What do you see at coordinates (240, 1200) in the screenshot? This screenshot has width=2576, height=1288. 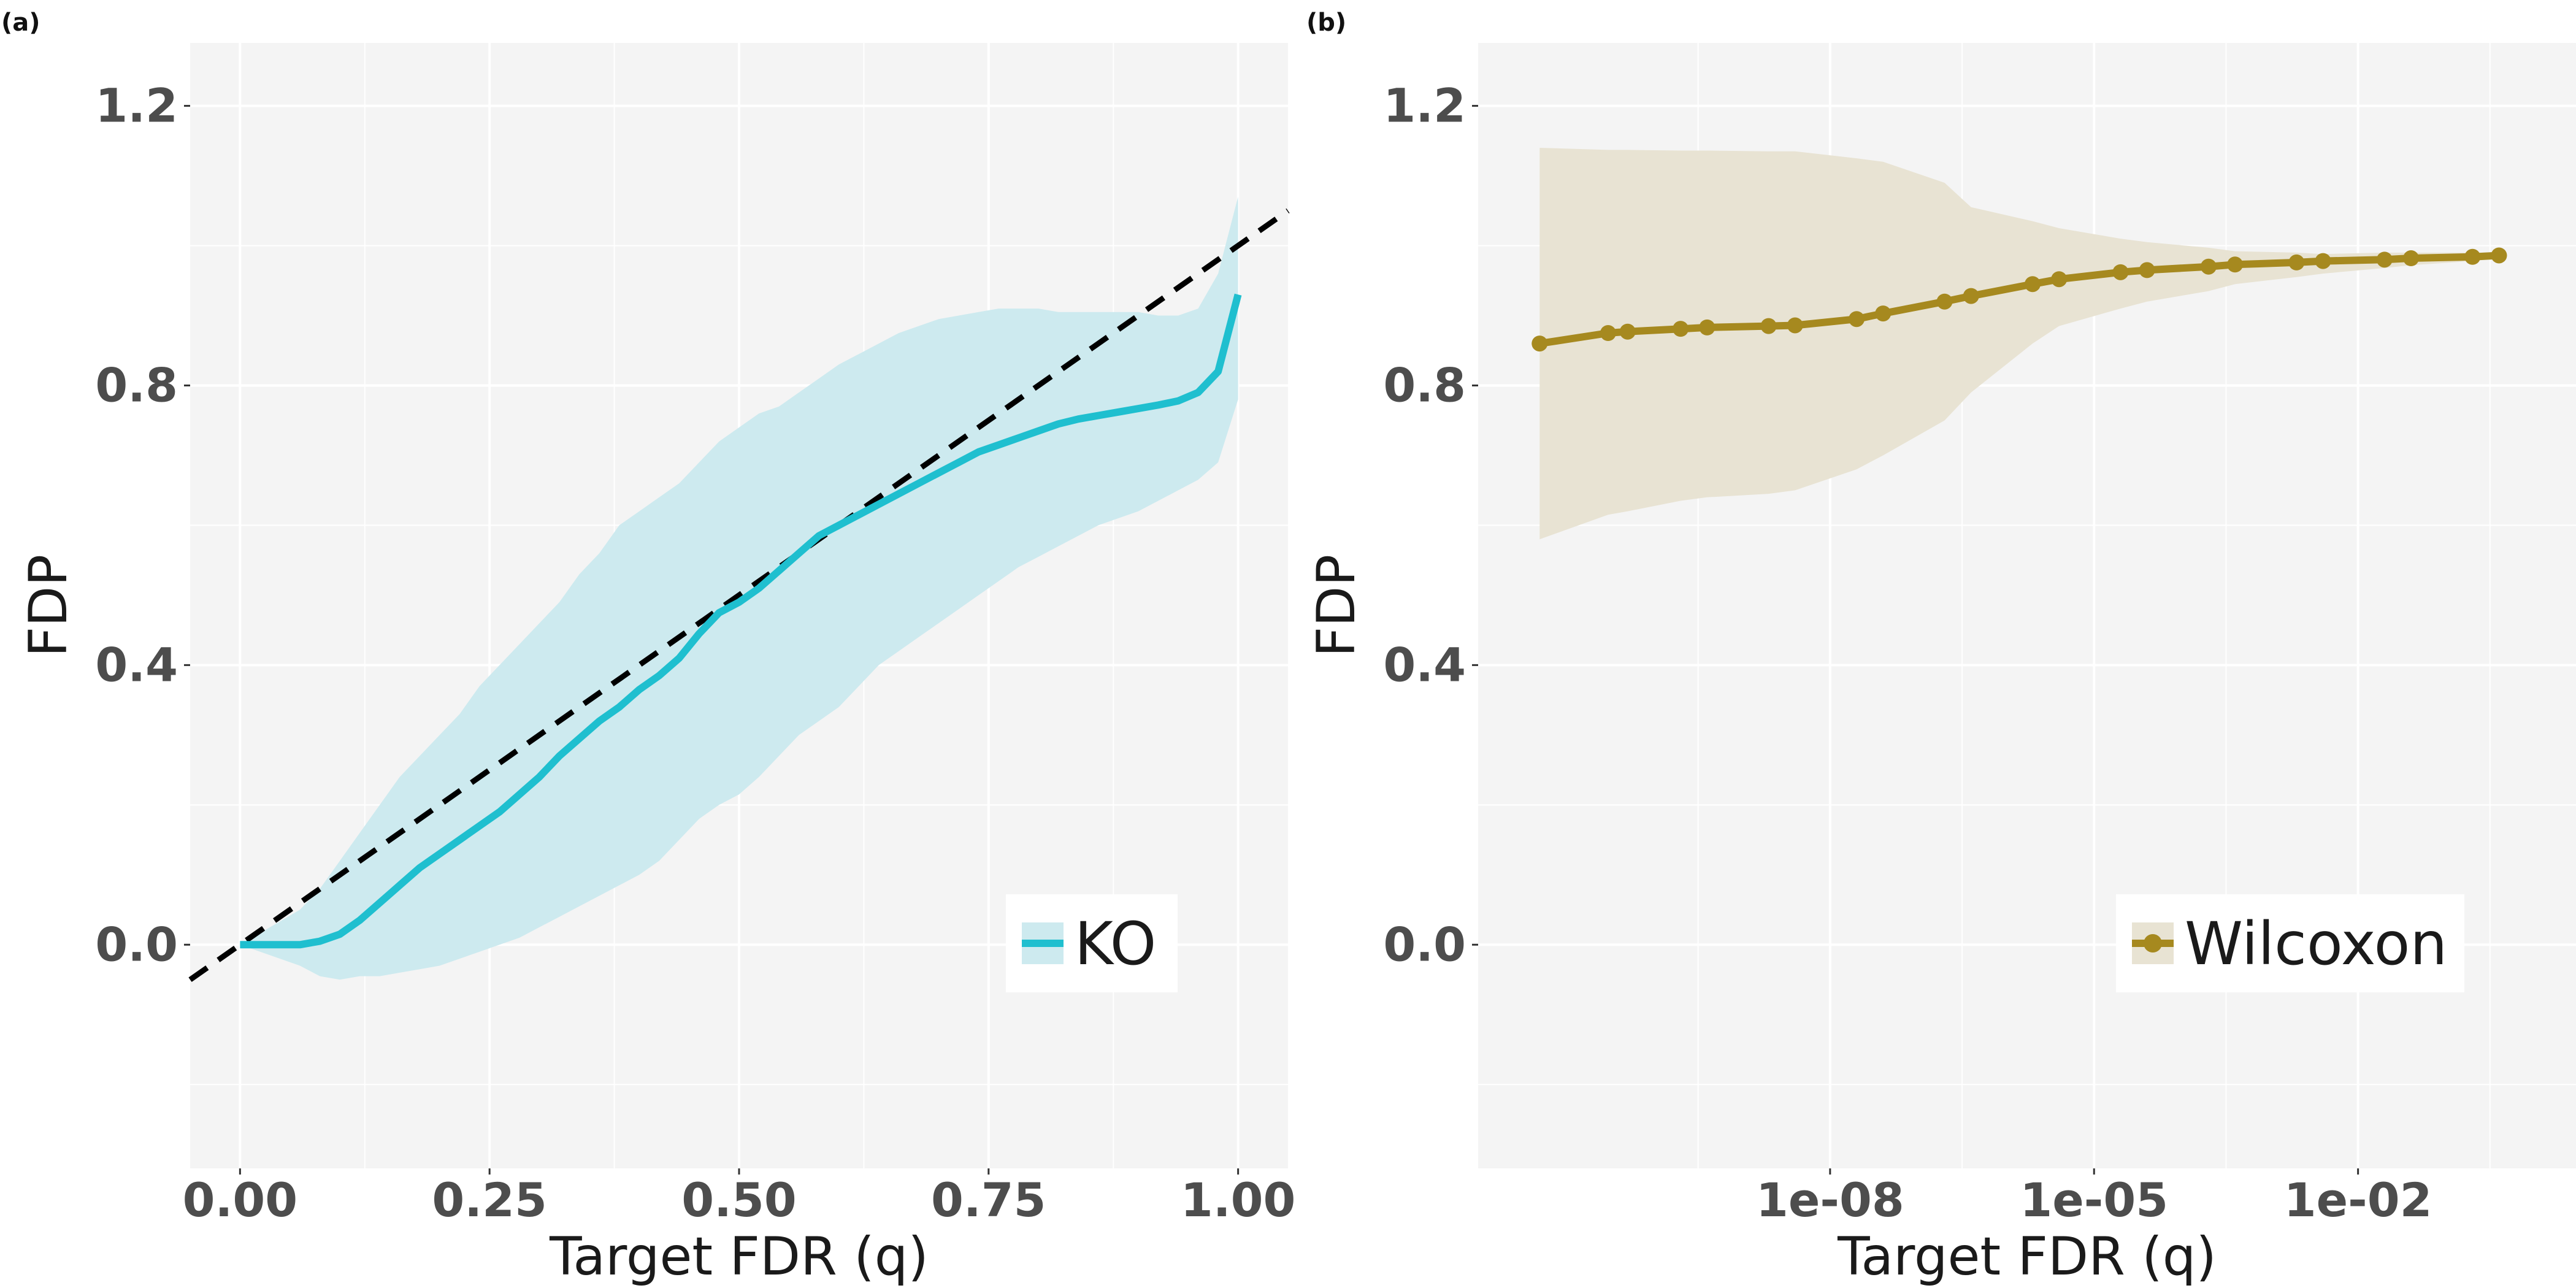 I see `x-tick-label: 0.00` at bounding box center [240, 1200].